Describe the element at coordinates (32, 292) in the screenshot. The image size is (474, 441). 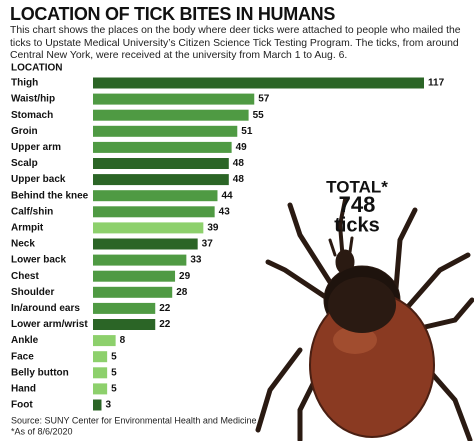
I see `category-label: Shoulder` at that location.